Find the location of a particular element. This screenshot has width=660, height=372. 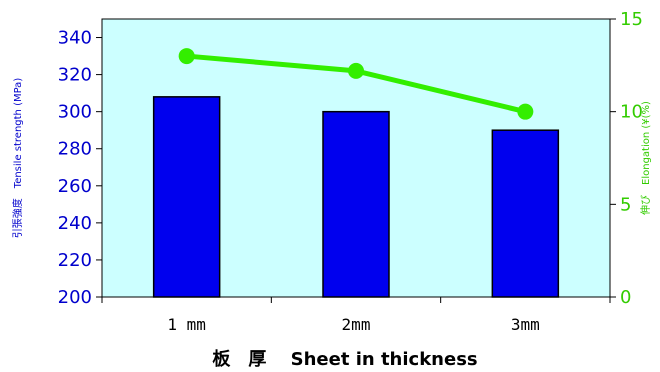

right-tick-label-5: 5 is located at coordinates (625, 204).